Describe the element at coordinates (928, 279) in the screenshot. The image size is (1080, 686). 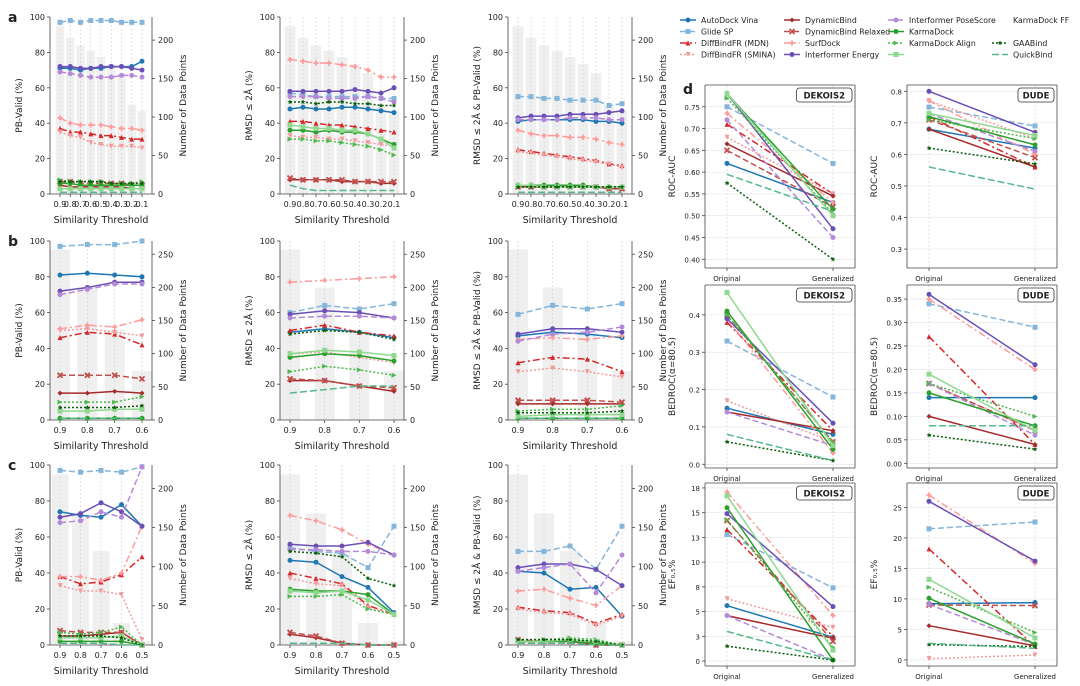
I see `x-tick-label: Original` at that location.